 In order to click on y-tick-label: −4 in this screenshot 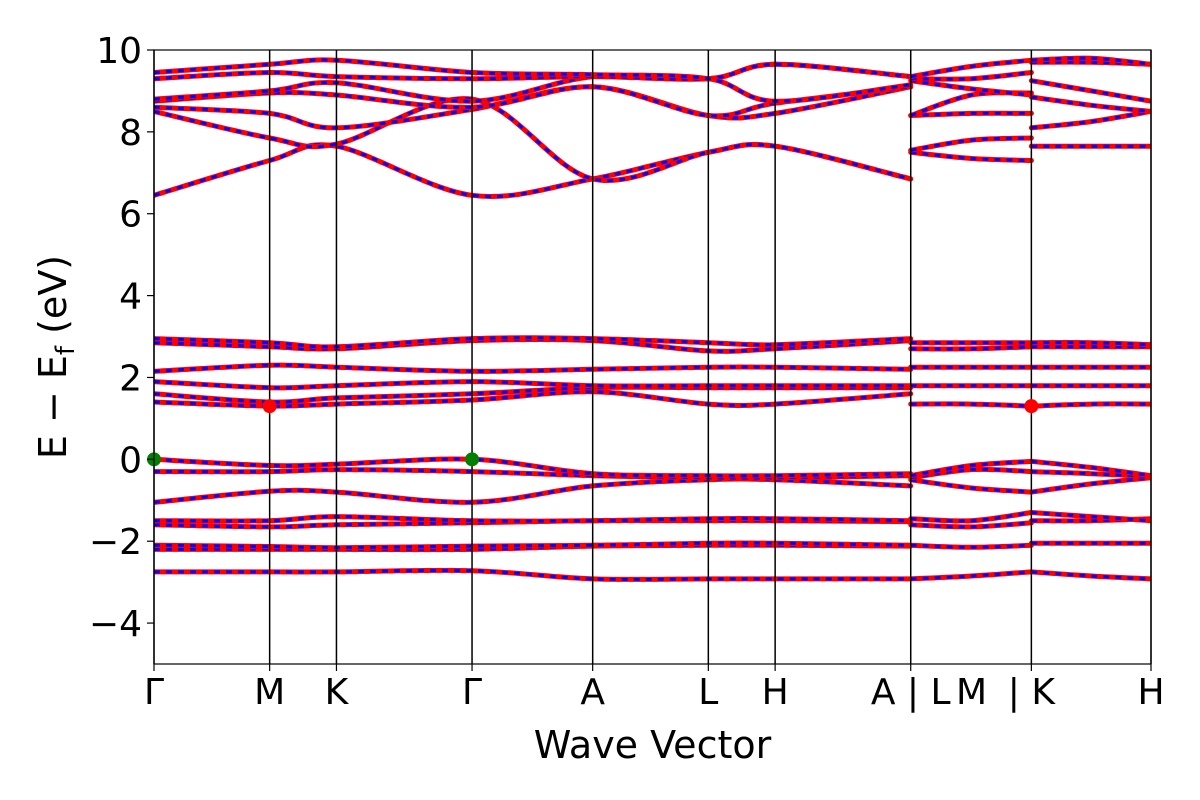, I will do `click(115, 624)`.